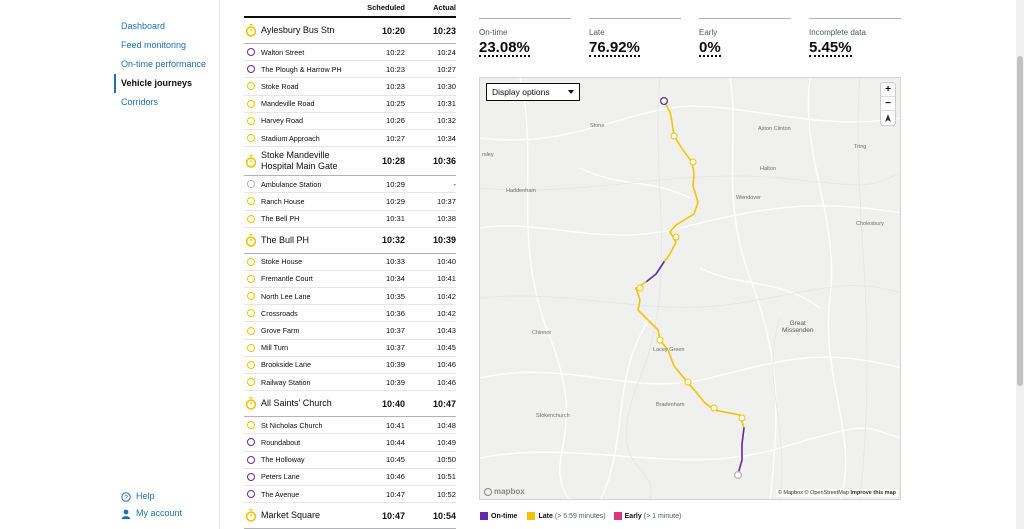  I want to click on stop-name: The Holloway, so click(283, 460).